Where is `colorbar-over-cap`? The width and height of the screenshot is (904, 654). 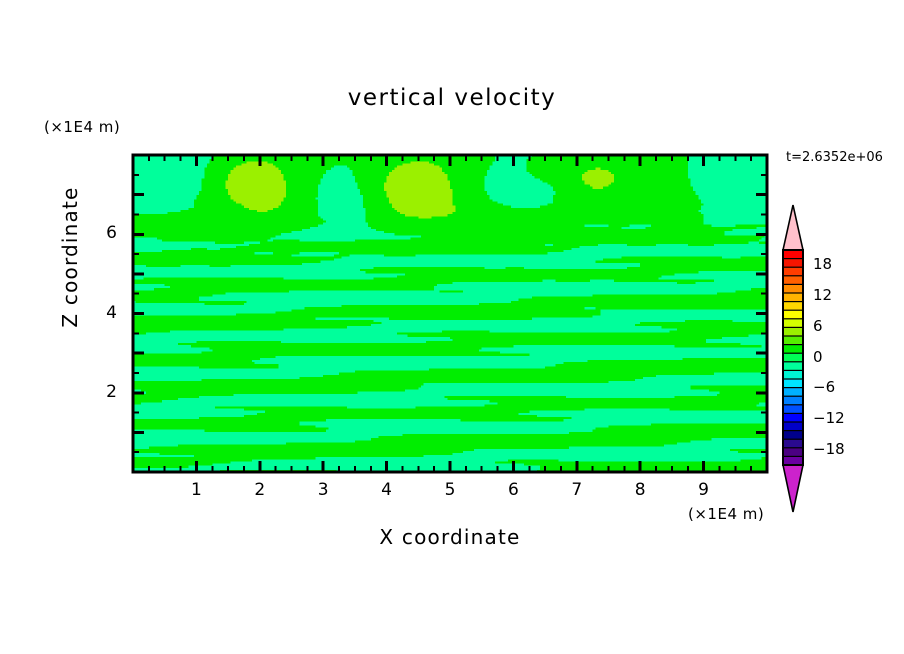
colorbar-over-cap is located at coordinates (793, 227).